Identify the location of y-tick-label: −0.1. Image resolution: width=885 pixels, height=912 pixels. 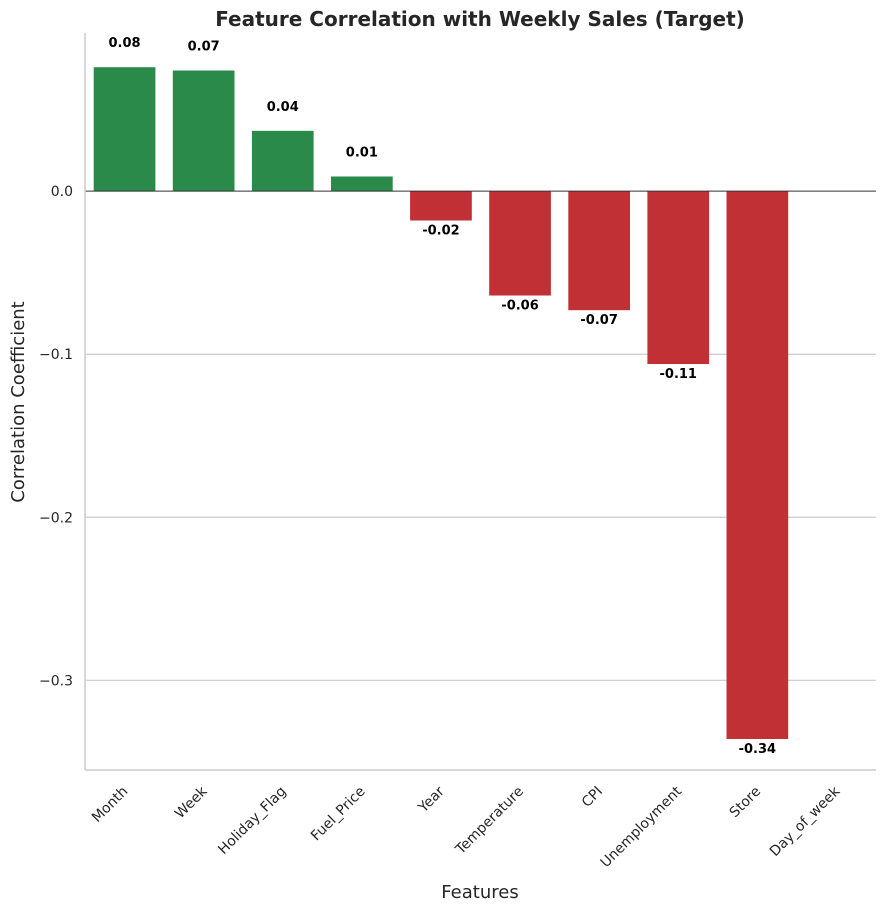
(56, 355).